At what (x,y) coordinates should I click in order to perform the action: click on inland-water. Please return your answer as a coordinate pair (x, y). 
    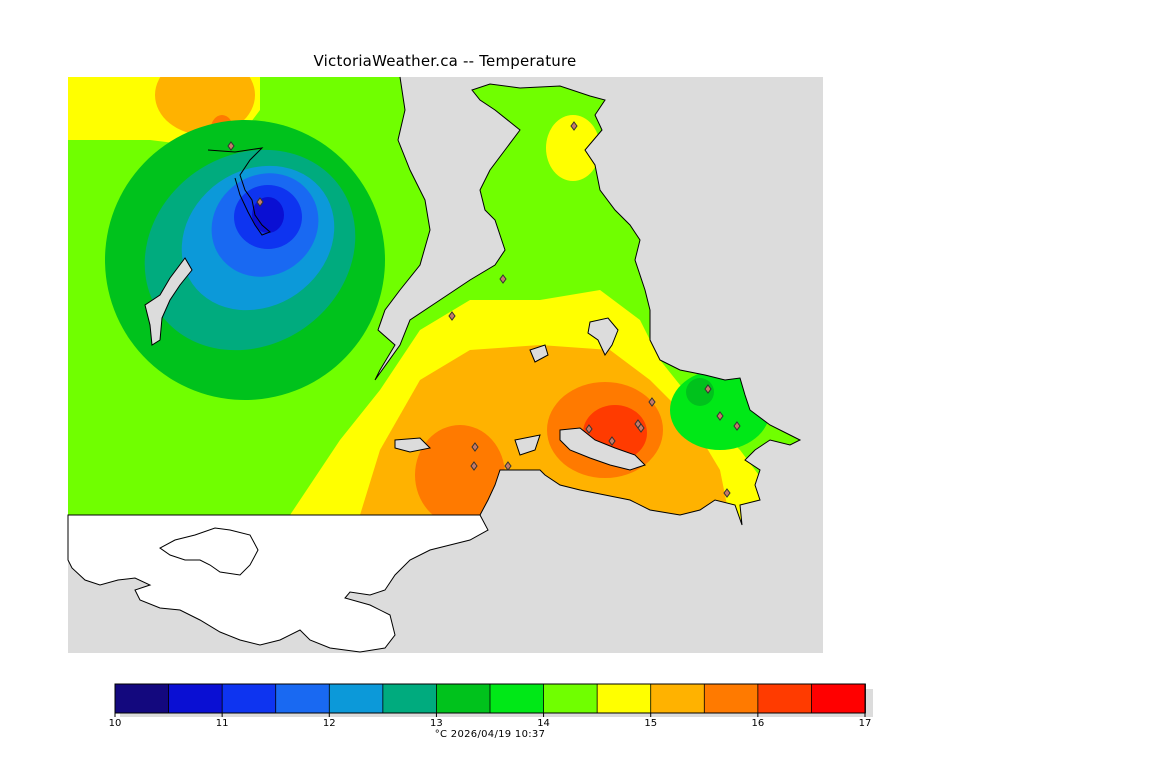
    Looking at the image, I should click on (395, 364).